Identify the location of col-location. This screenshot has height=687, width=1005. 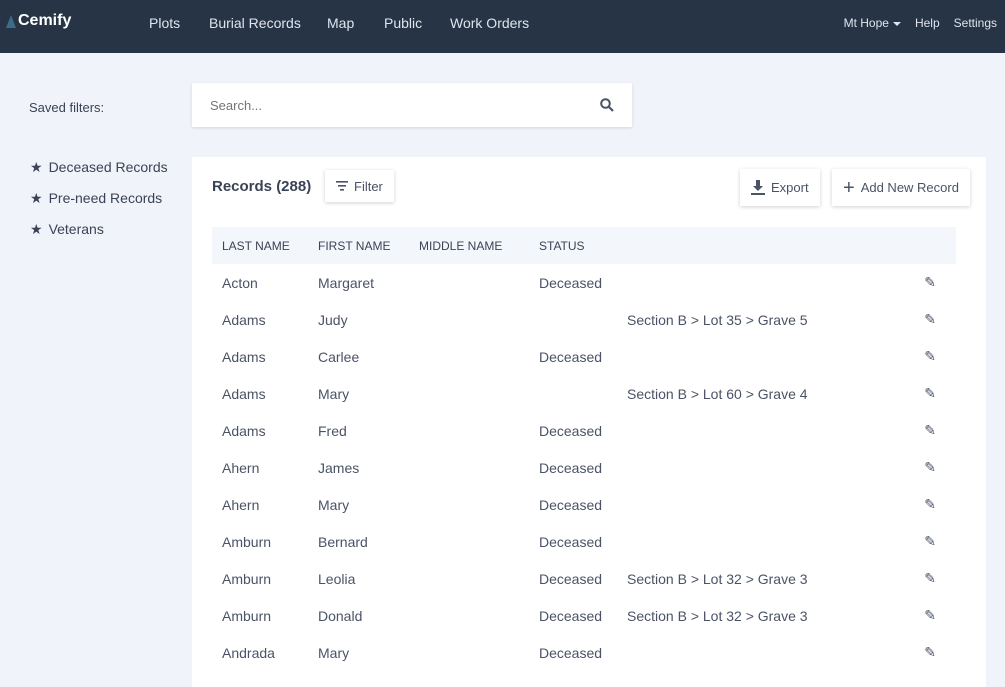
(766, 245).